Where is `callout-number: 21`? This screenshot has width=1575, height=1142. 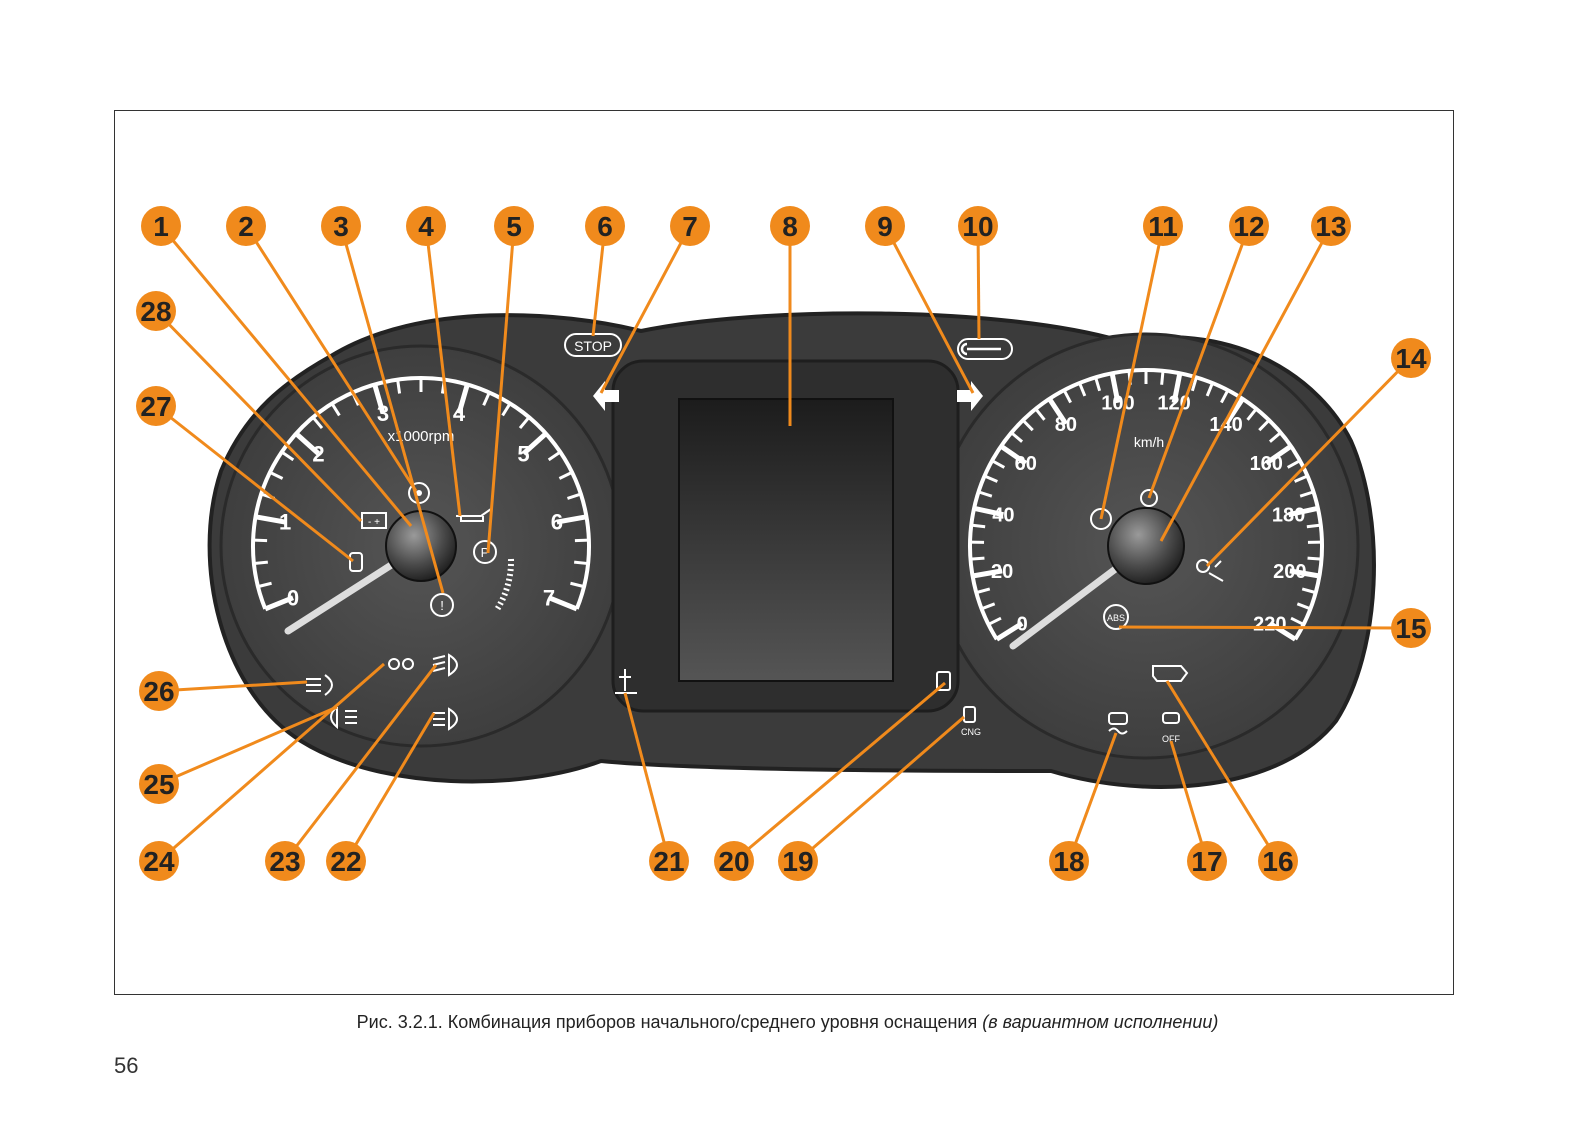 callout-number: 21 is located at coordinates (668, 861).